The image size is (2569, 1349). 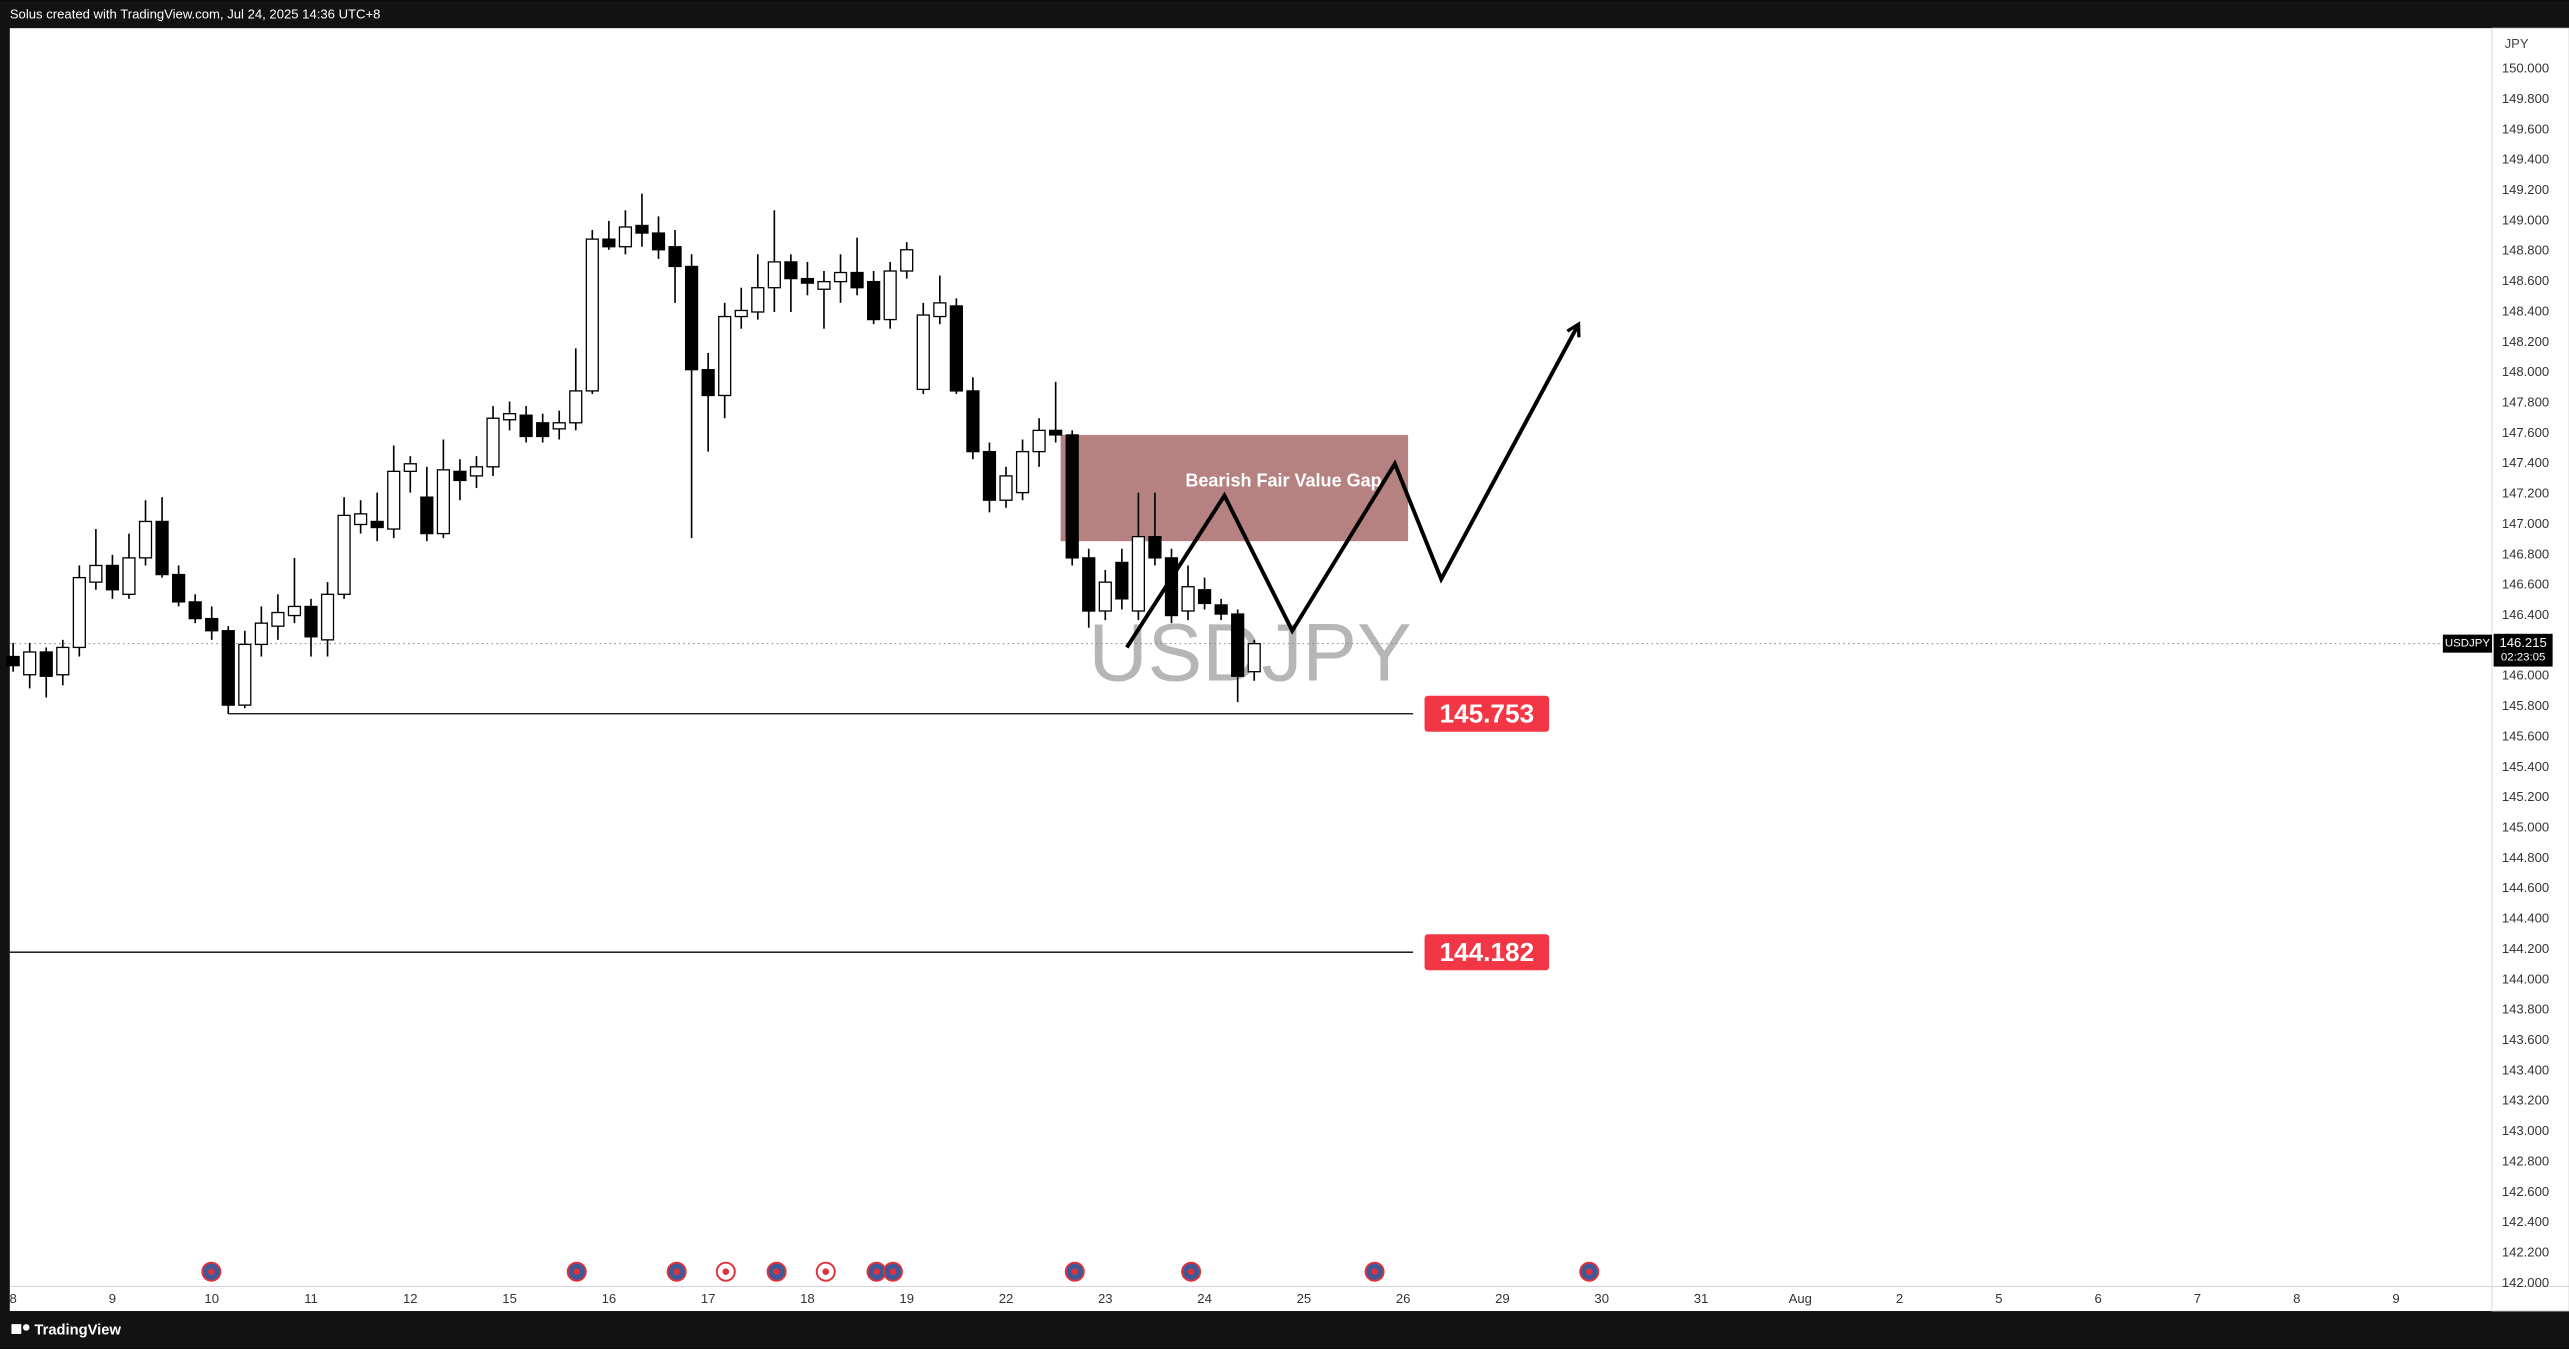 What do you see at coordinates (2525, 948) in the screenshot?
I see `y-tick-label: 144.200` at bounding box center [2525, 948].